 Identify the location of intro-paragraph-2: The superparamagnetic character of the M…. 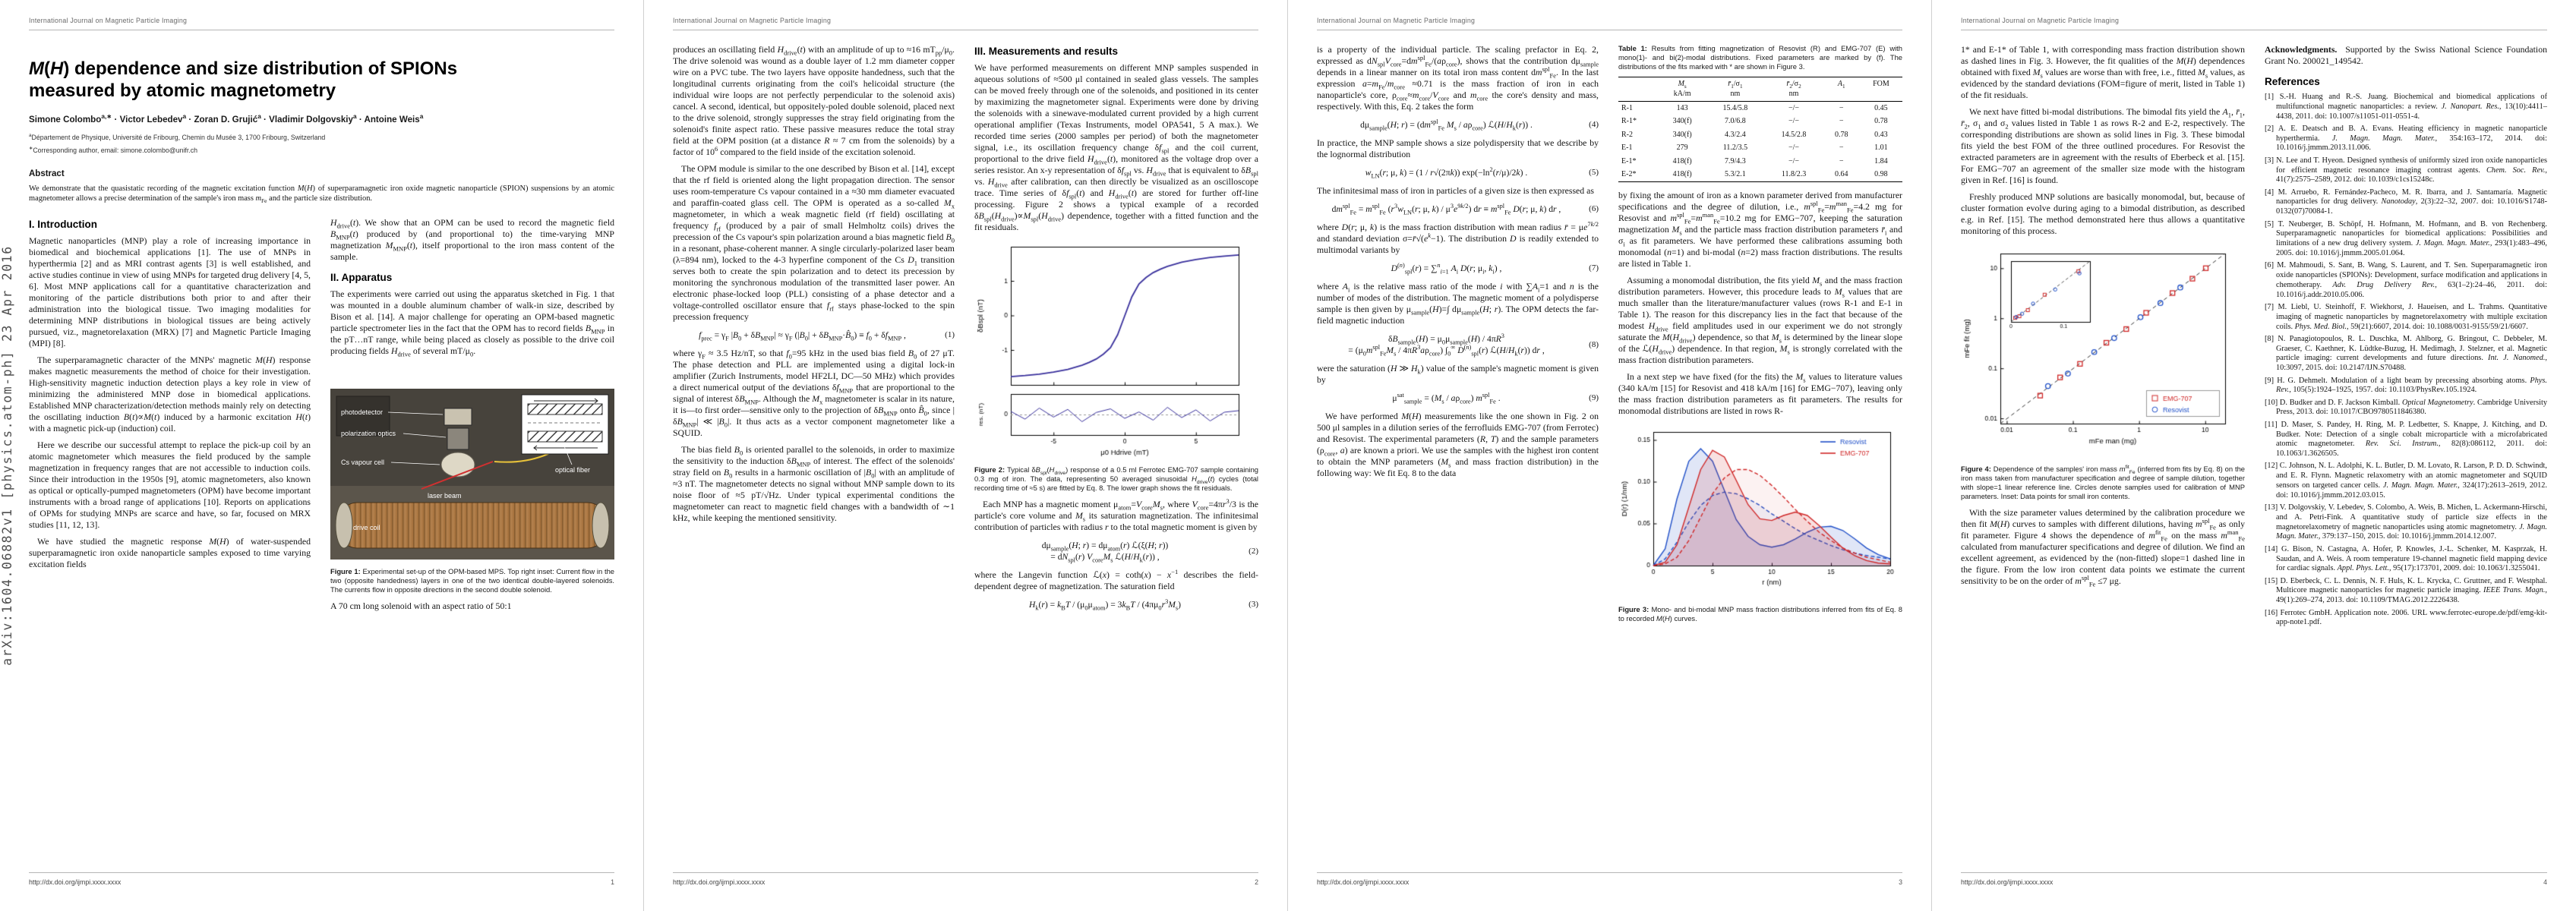
(170, 394).